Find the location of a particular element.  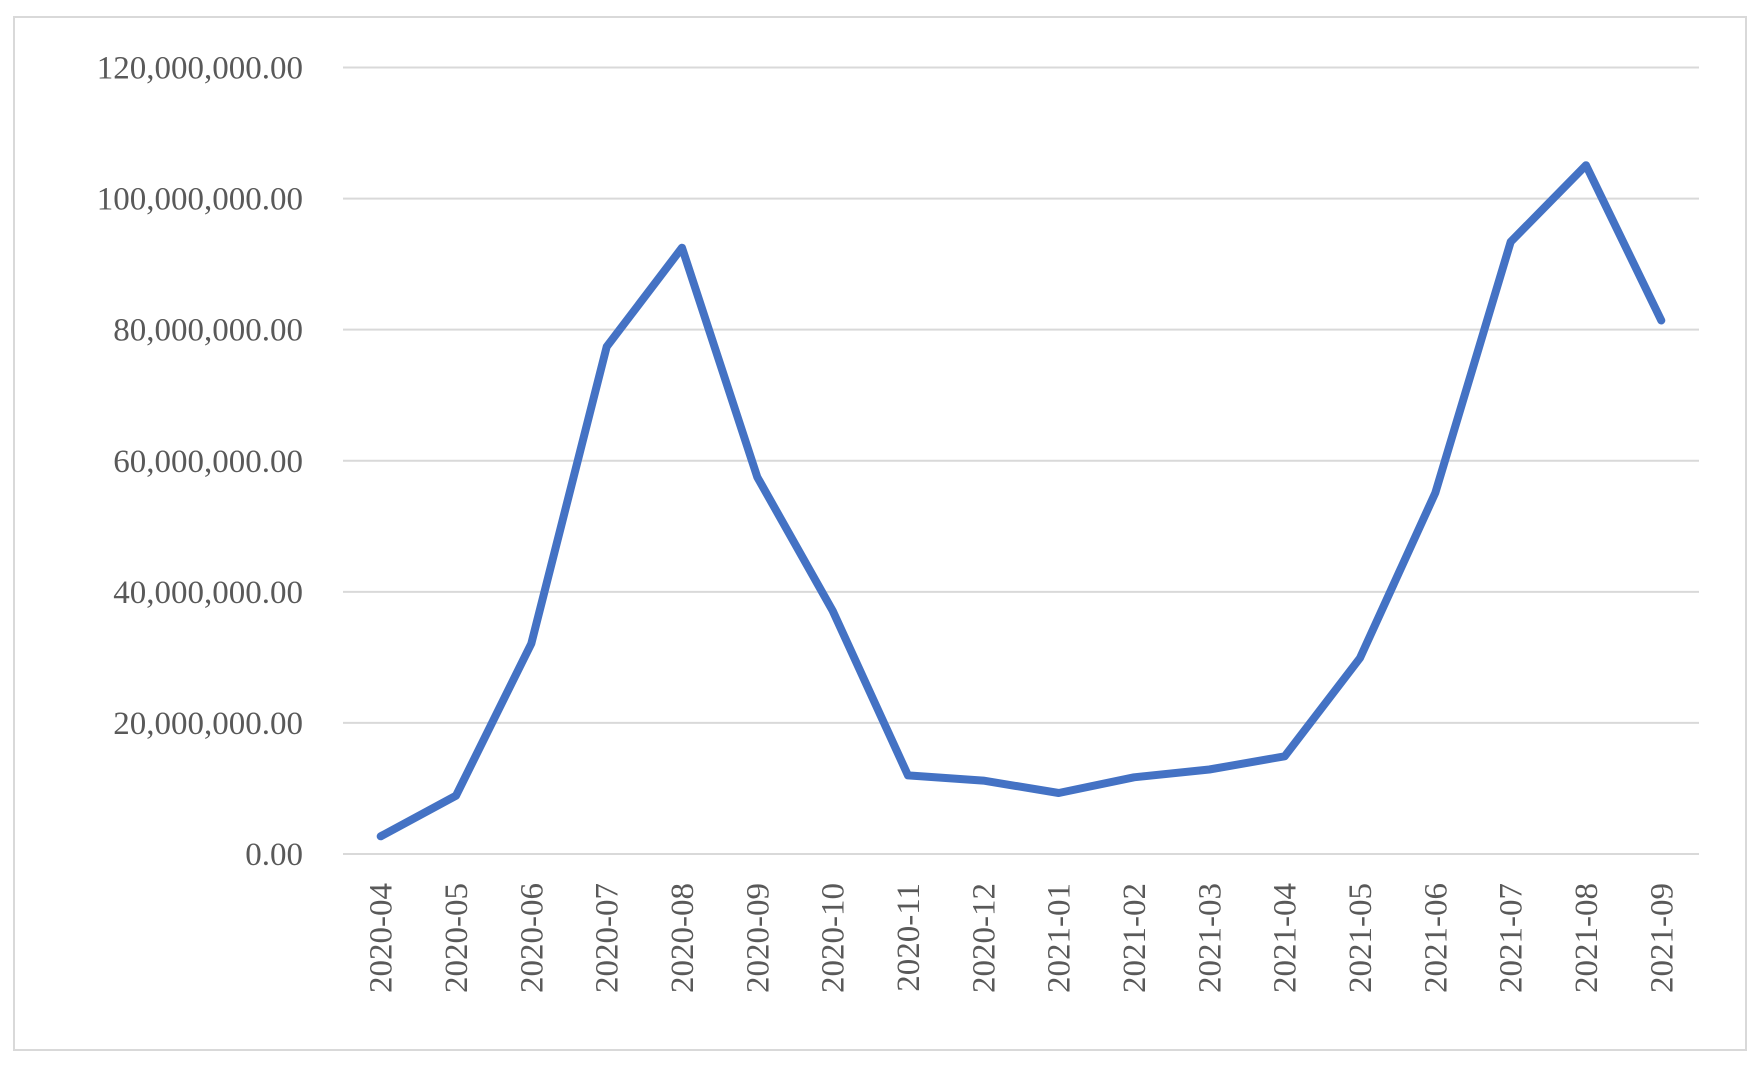

y-tick-label: 0.00 is located at coordinates (274, 855).